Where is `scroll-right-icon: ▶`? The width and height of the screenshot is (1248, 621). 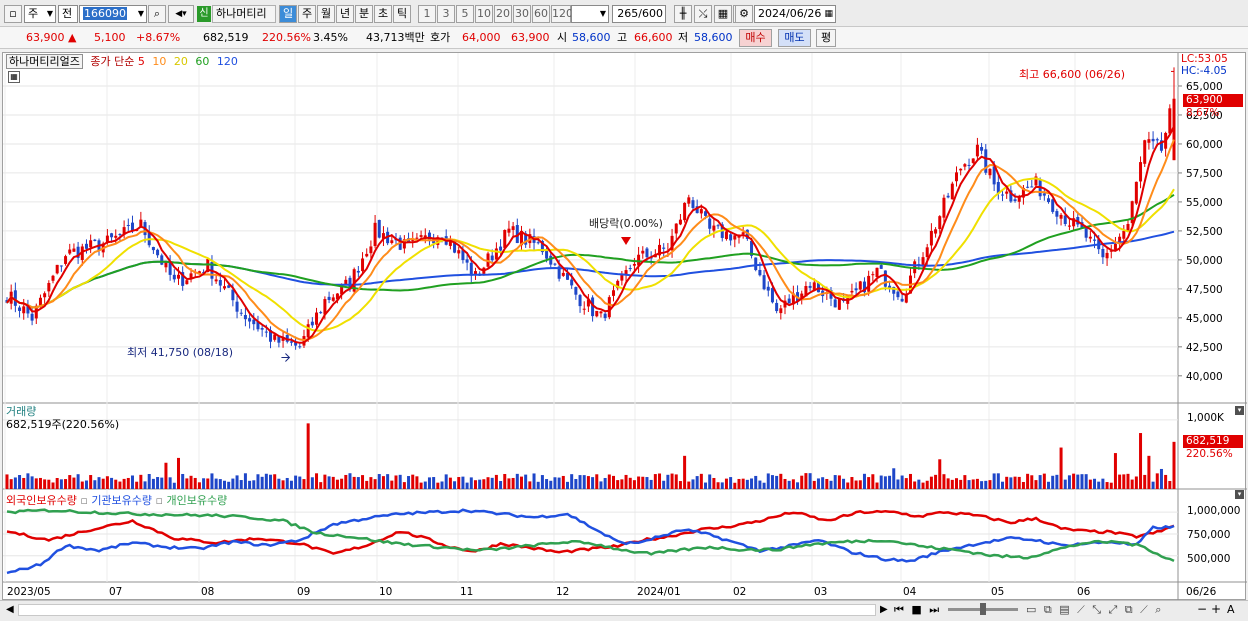
scroll-right-icon: ▶ is located at coordinates (884, 609).